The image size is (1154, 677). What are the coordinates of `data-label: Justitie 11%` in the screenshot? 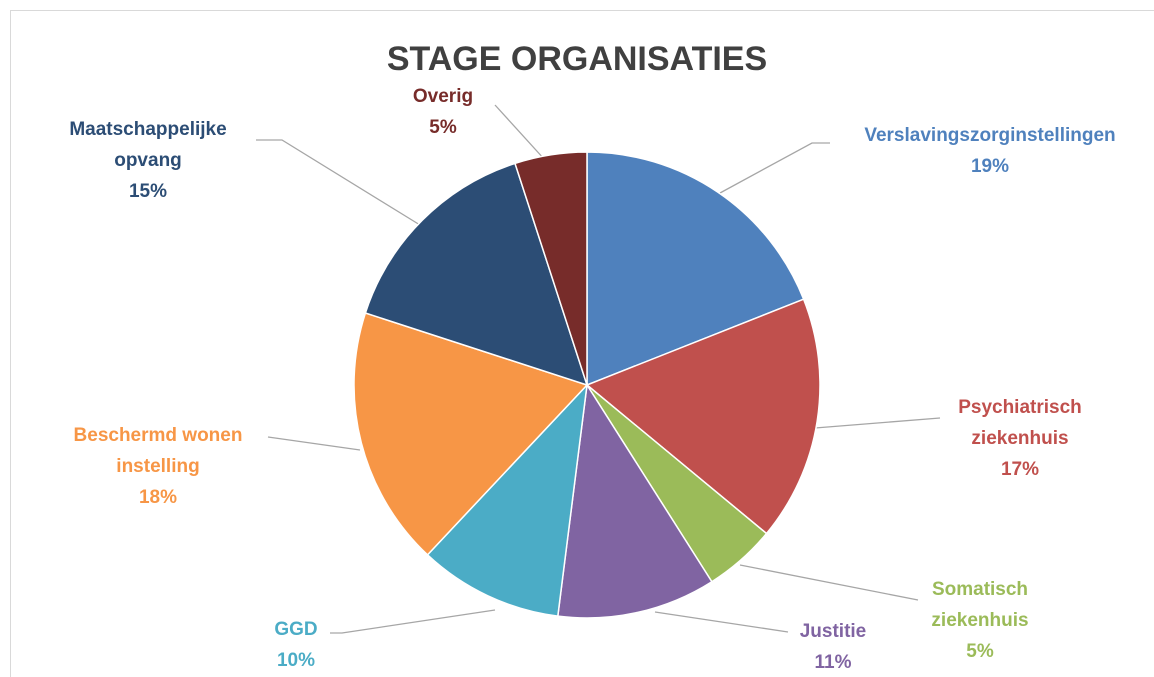 It's located at (833, 646).